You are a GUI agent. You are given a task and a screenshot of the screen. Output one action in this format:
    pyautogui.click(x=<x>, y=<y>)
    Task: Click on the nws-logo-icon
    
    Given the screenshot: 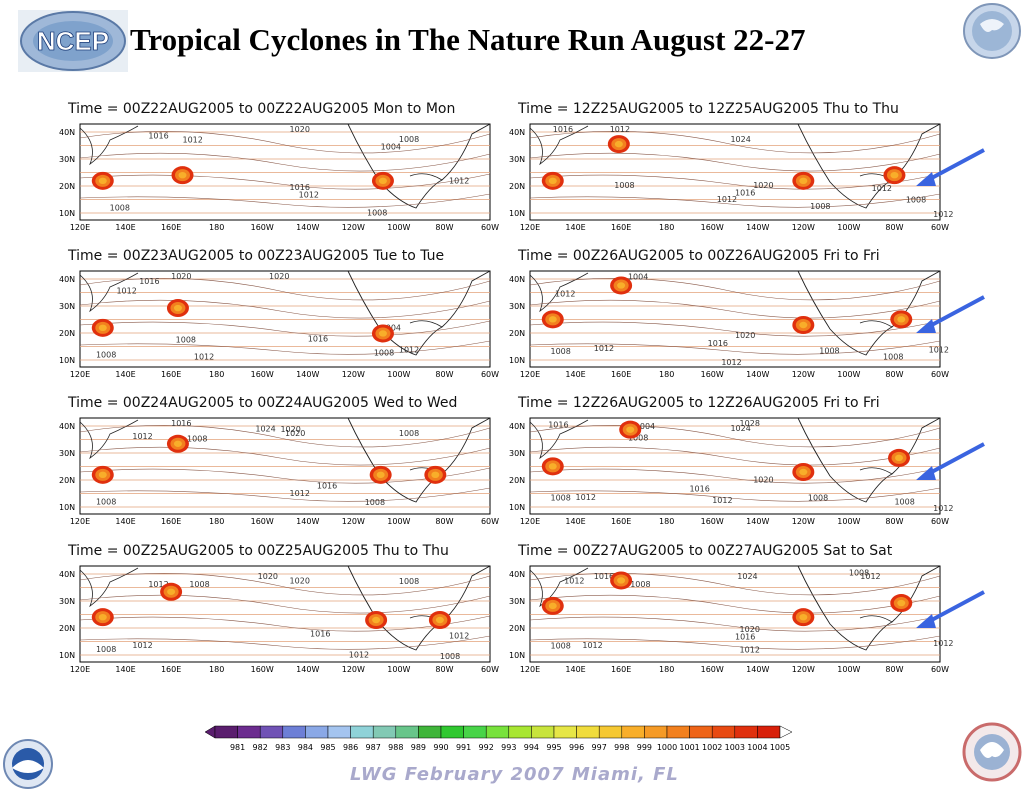 What is the action you would take?
    pyautogui.click(x=990, y=750)
    